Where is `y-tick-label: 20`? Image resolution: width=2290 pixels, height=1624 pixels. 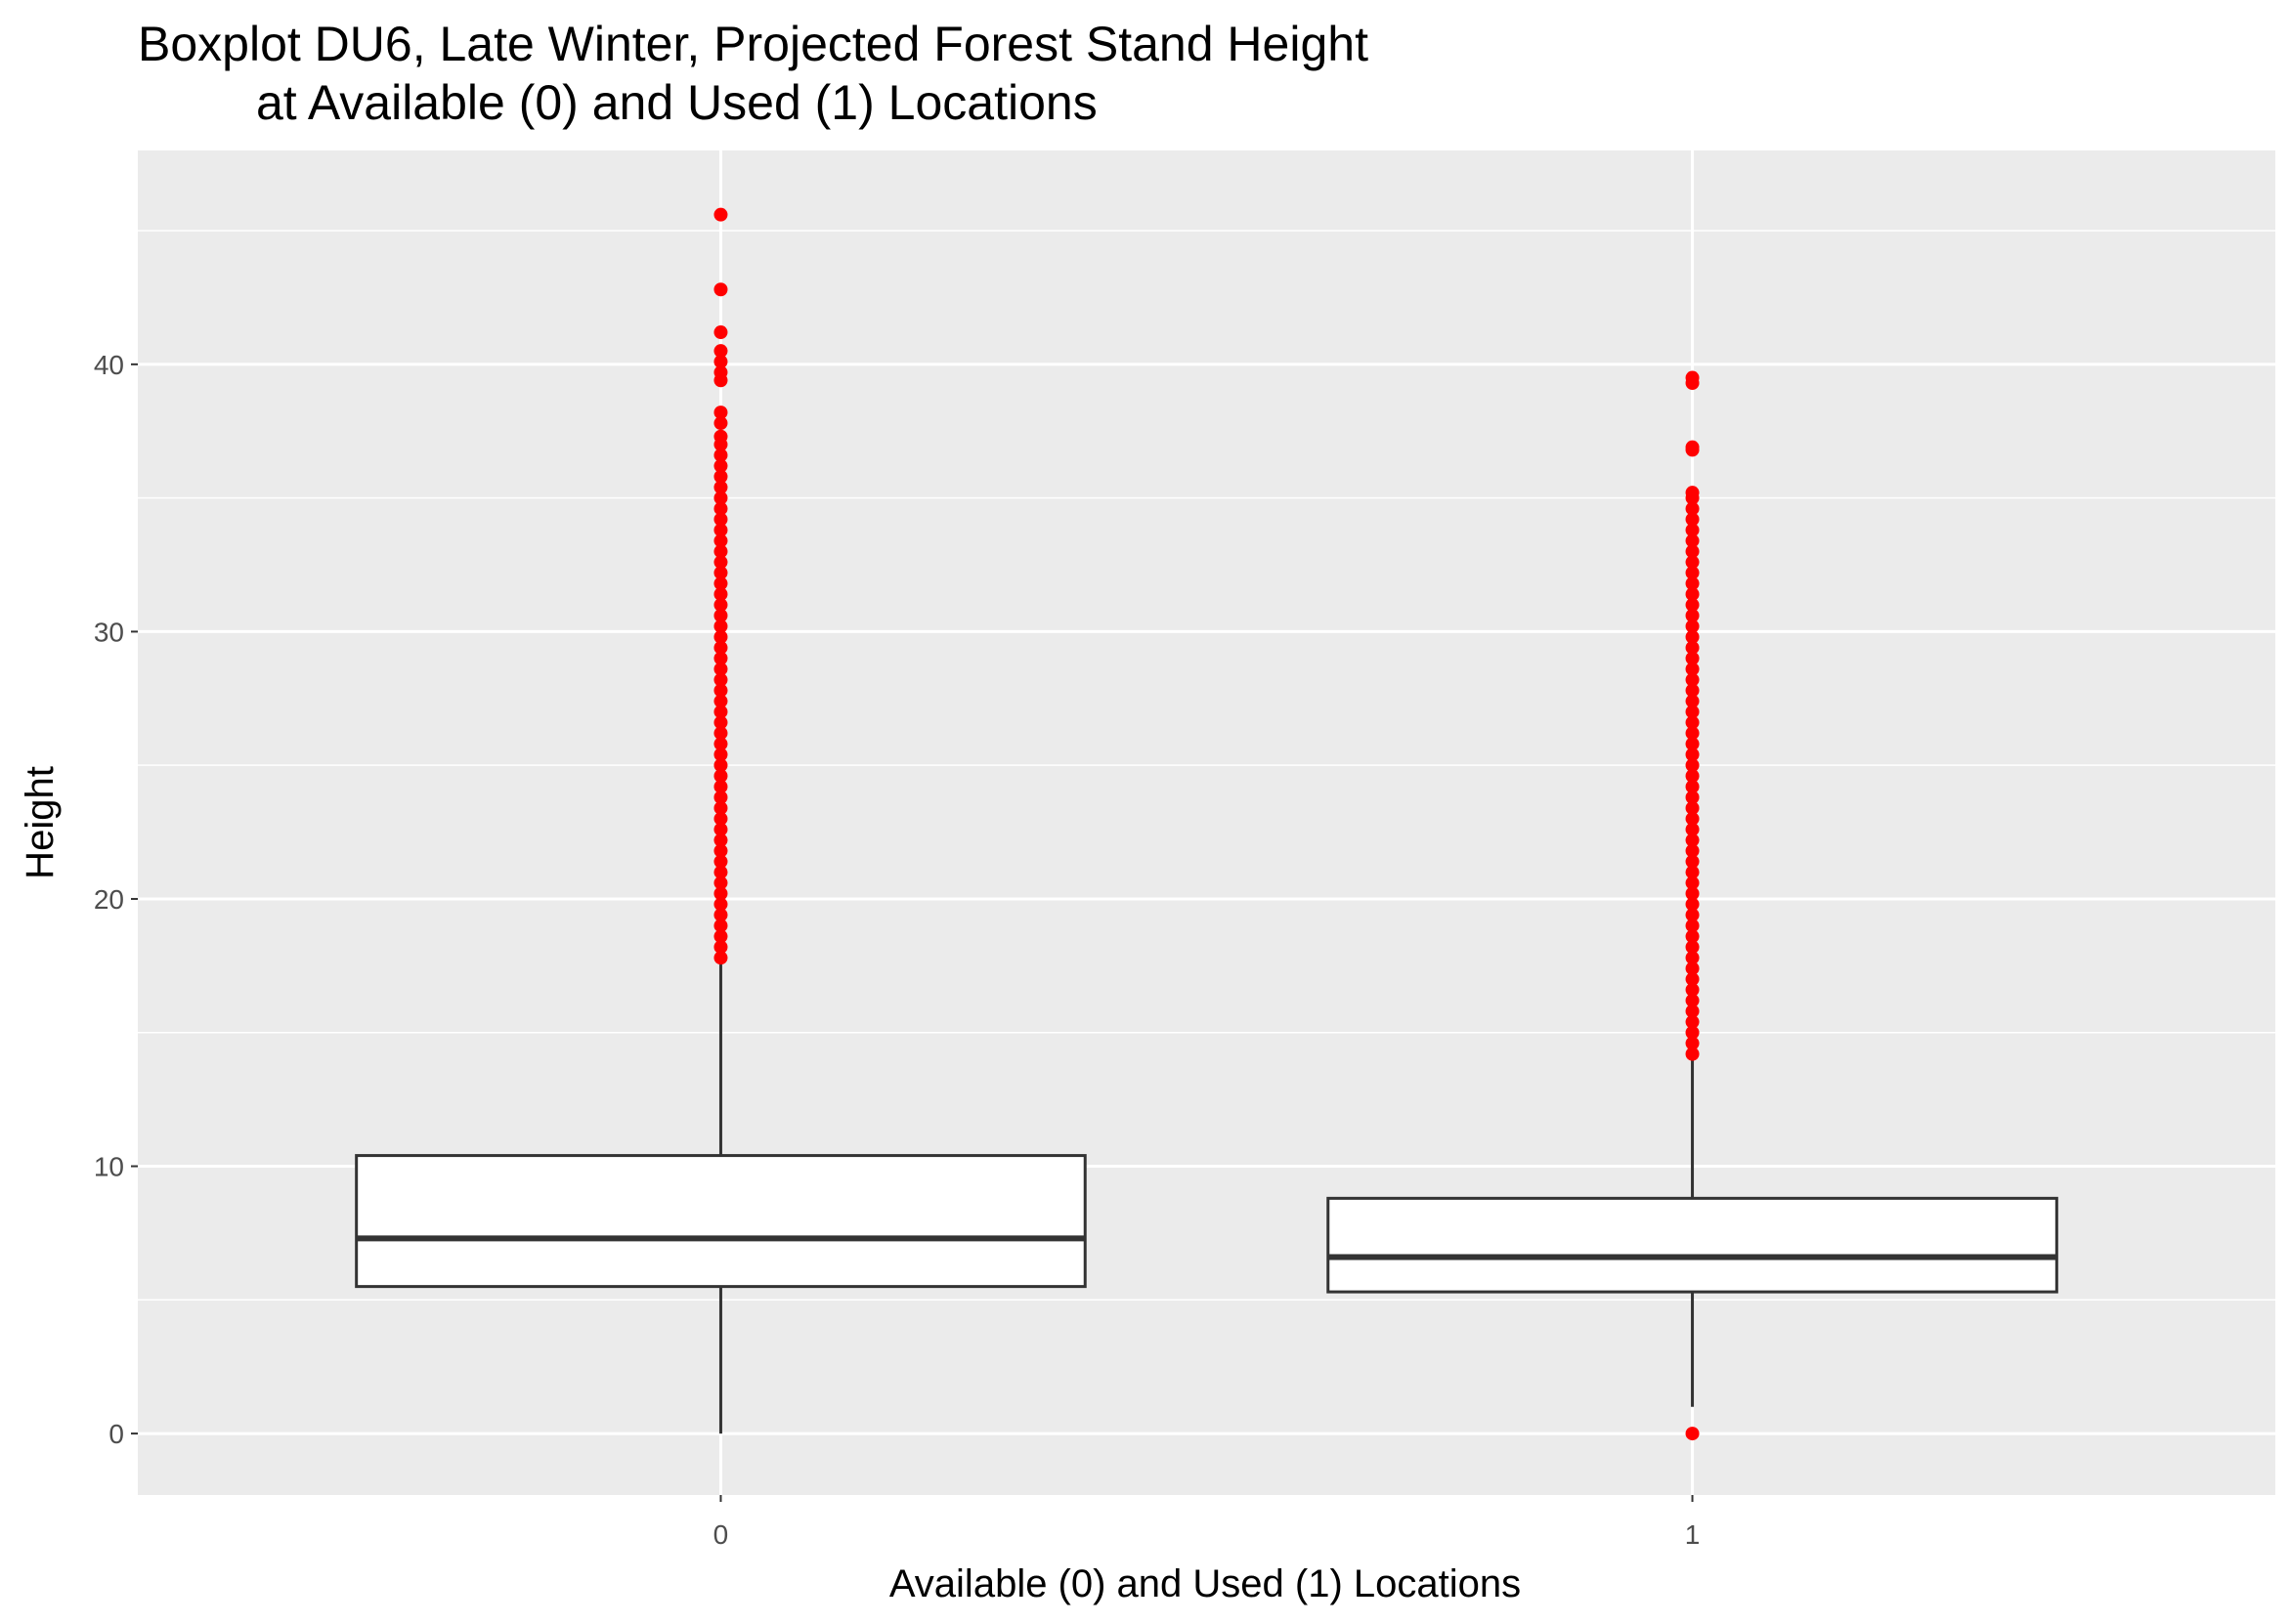
y-tick-label: 20 is located at coordinates (109, 900).